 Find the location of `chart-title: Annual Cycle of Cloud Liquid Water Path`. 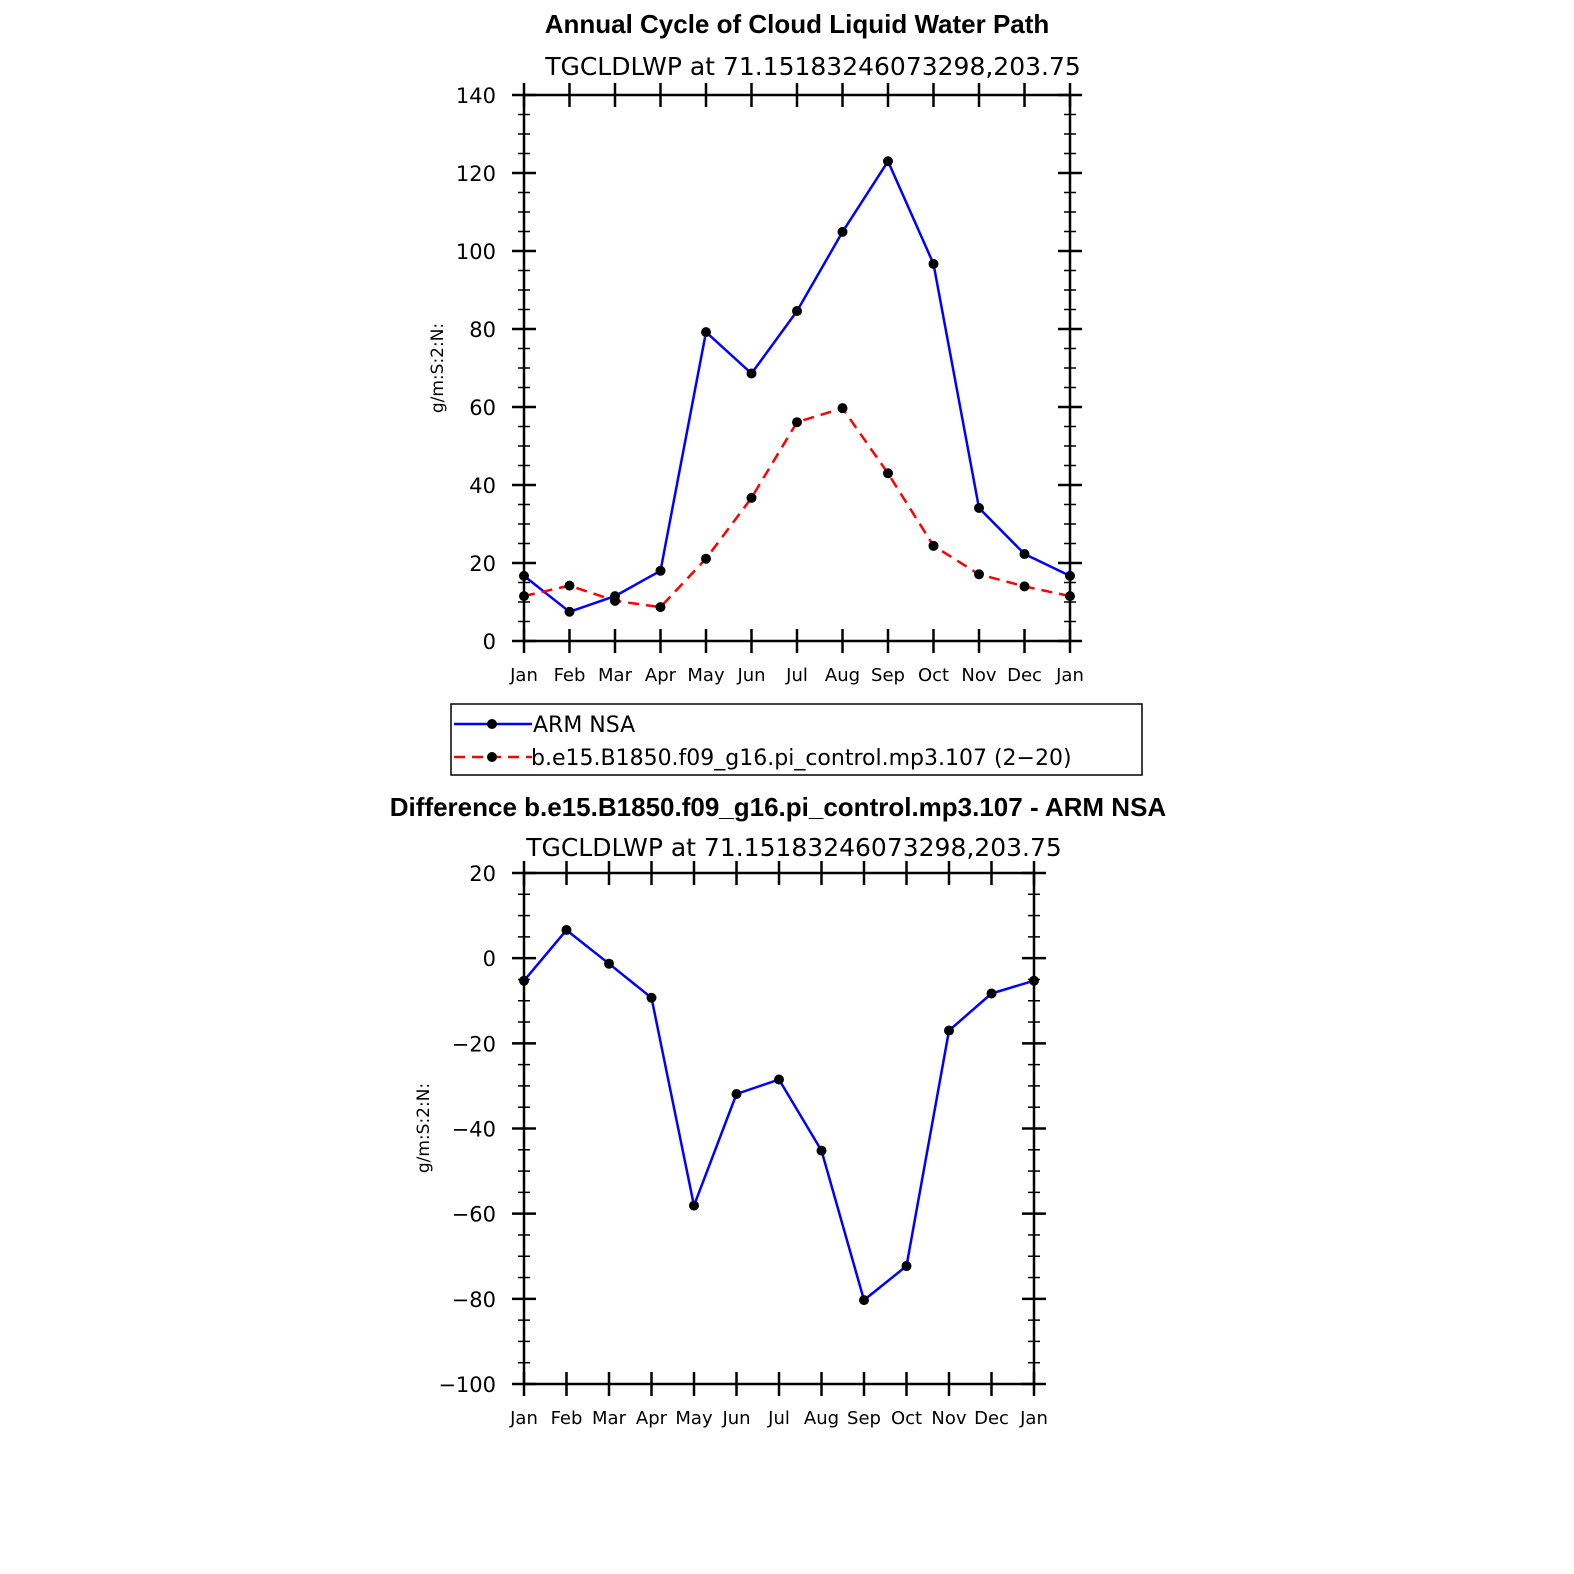

chart-title: Annual Cycle of Cloud Liquid Water Path is located at coordinates (797, 24).